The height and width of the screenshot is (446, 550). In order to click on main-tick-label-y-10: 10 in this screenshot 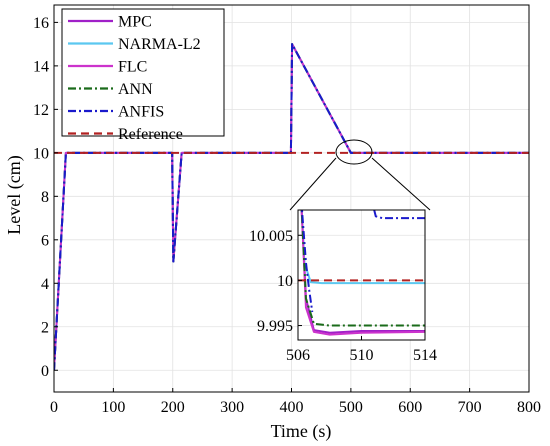, I will do `click(41, 153)`.